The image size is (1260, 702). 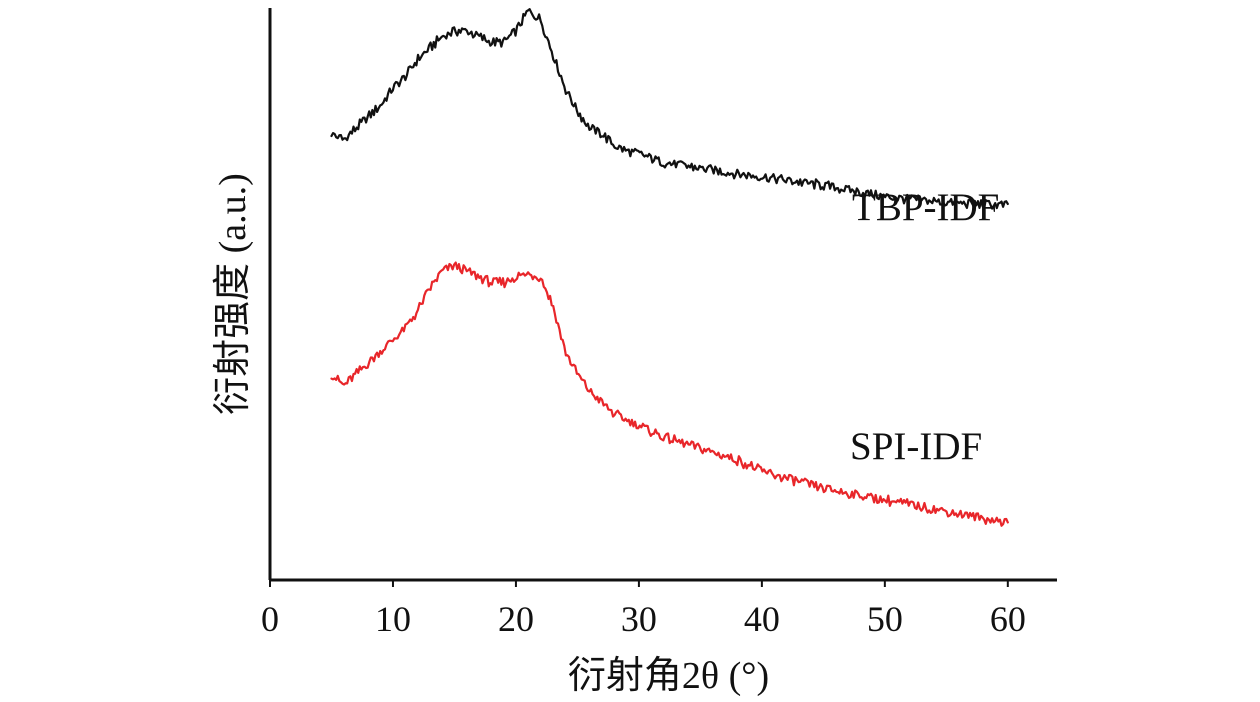 I want to click on y-axis-label: 衍射强度 (a.u.), so click(x=233, y=294).